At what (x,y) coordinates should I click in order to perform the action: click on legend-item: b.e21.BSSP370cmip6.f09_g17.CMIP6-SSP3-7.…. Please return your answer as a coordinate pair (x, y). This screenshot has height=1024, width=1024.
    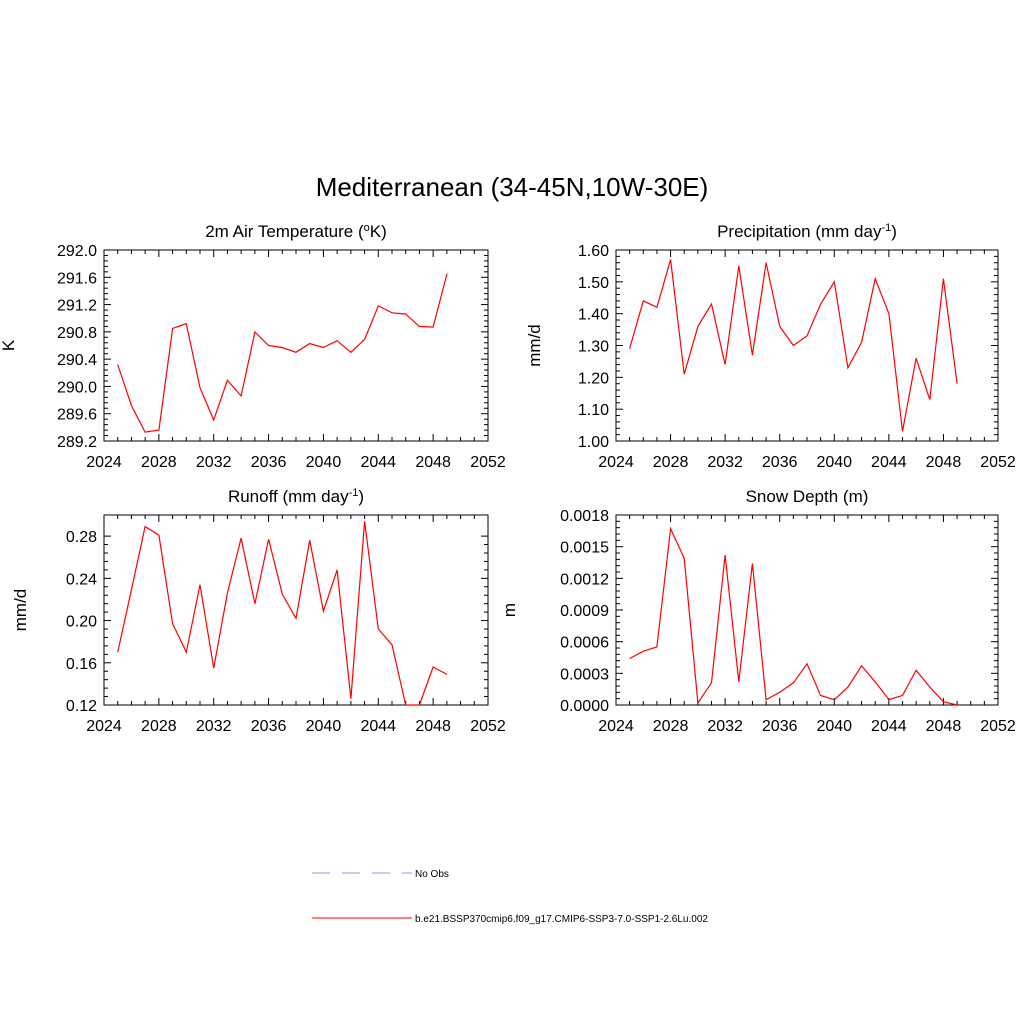
    Looking at the image, I should click on (510, 919).